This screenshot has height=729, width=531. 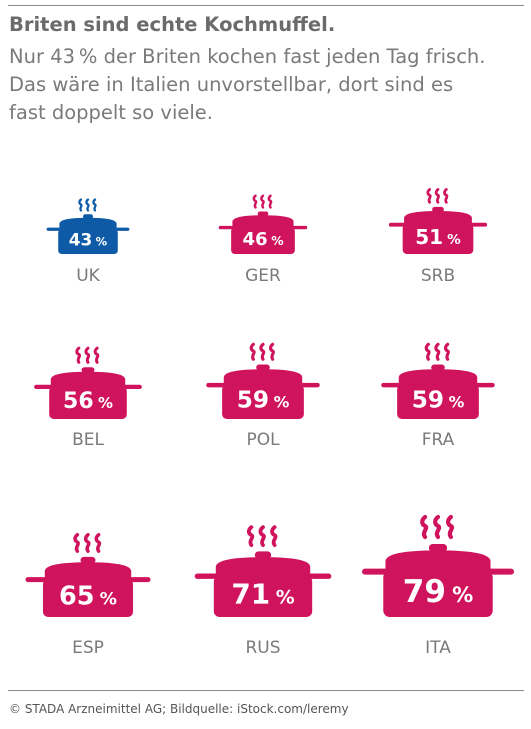 I want to click on category-label-ita: ITA, so click(x=438, y=648).